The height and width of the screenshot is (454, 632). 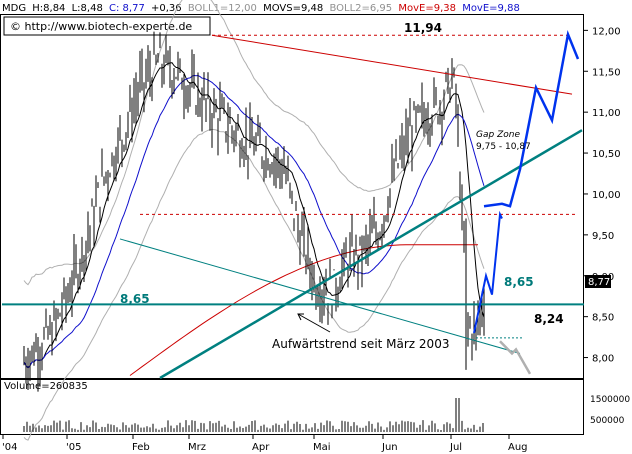 What do you see at coordinates (606, 154) in the screenshot?
I see `y-tick-label: 10,50` at bounding box center [606, 154].